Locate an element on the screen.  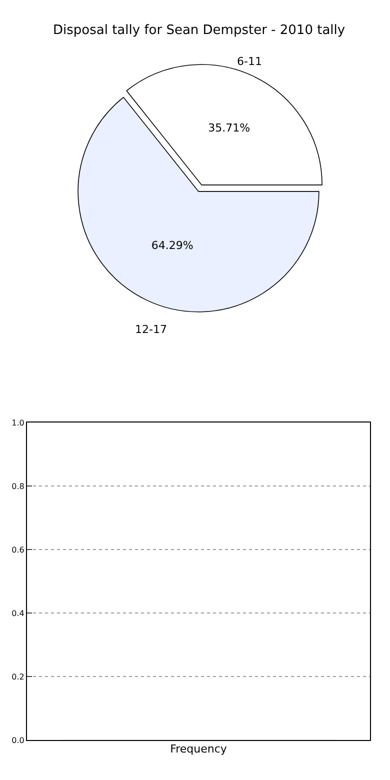
chart-title: Disposal tally for Sean Dempster - 2010 tally is located at coordinates (199, 30).